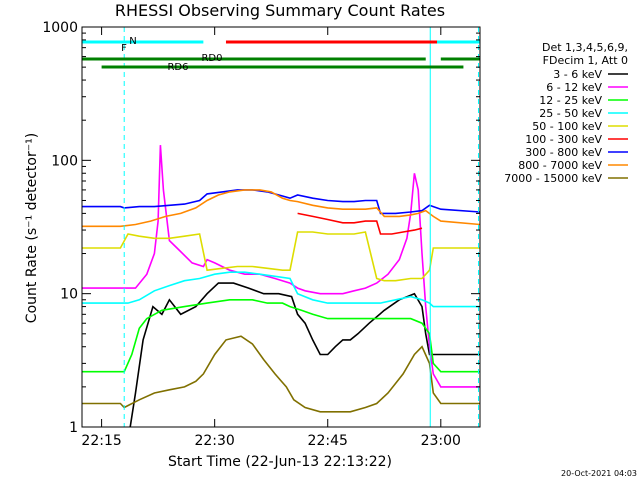 The image size is (640, 480). I want to click on flag-label-rd0: RD0, so click(211, 58).